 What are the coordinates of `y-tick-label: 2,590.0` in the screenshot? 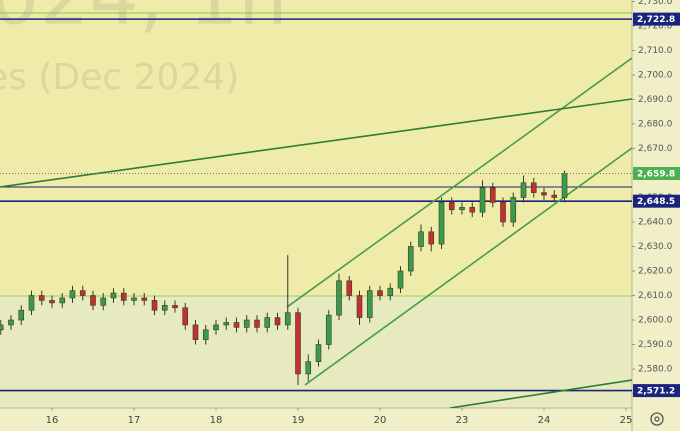 It's located at (655, 345).